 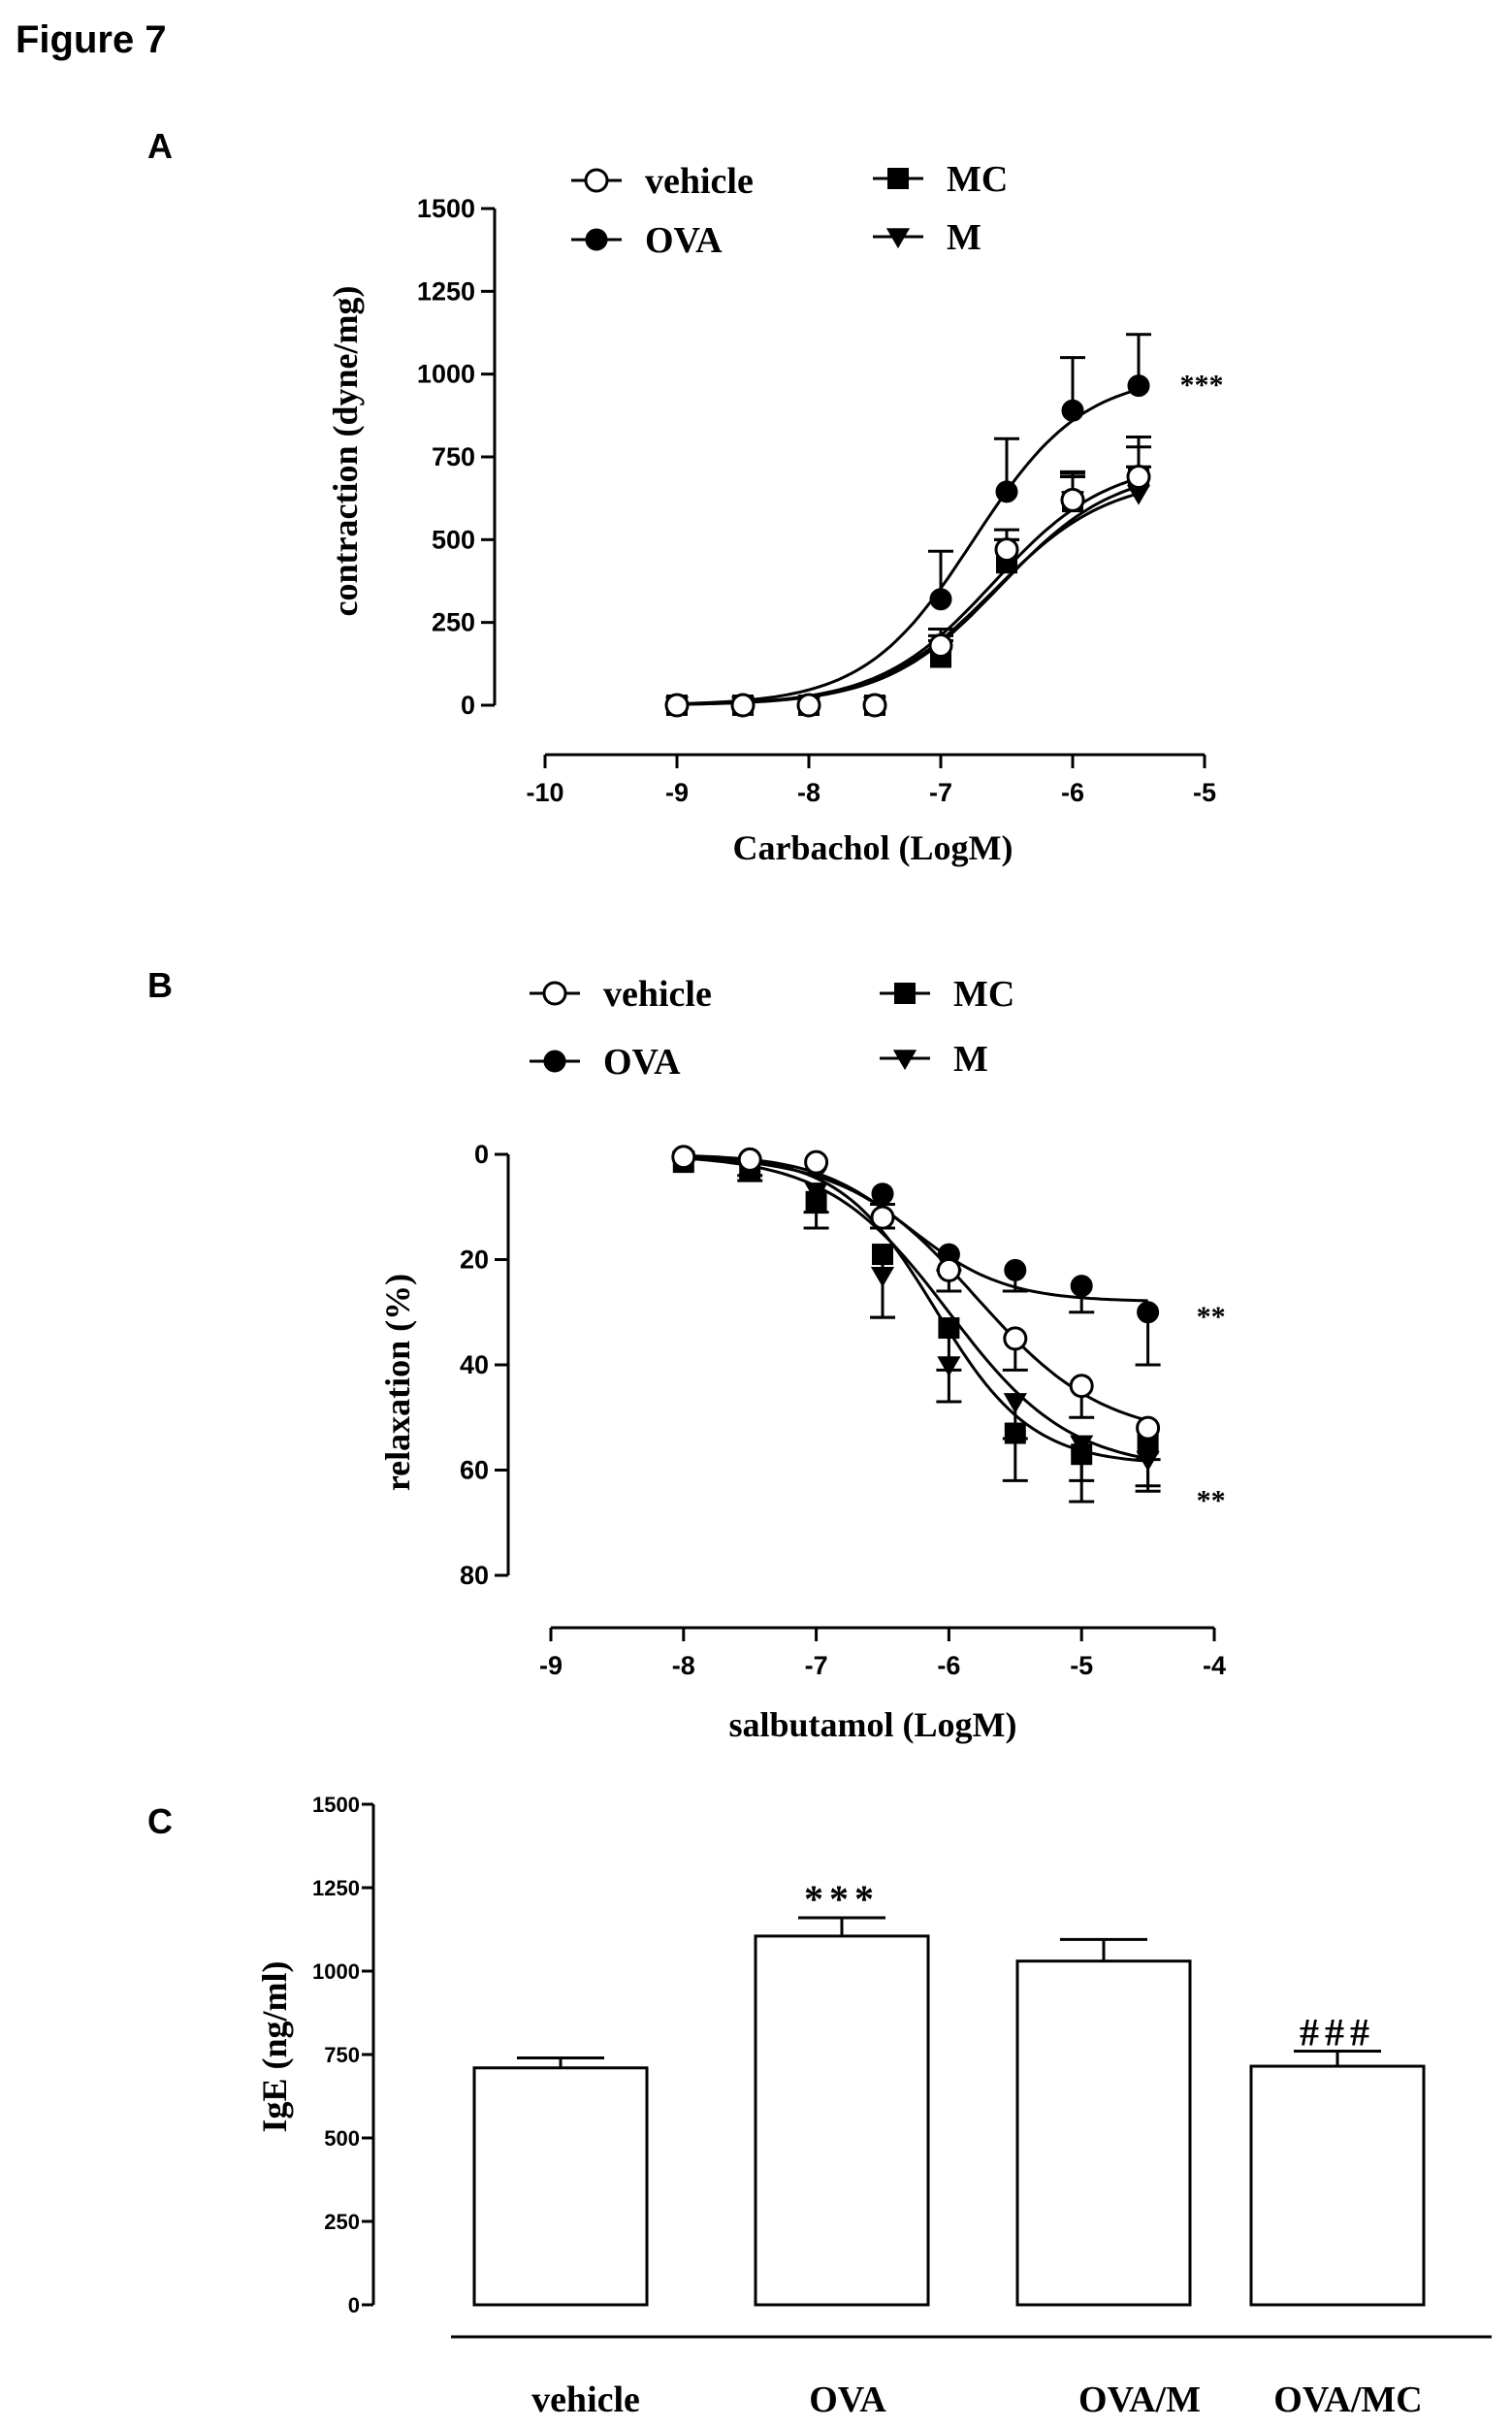 What do you see at coordinates (446, 374) in the screenshot?
I see `y-tick-label-a: 1000` at bounding box center [446, 374].